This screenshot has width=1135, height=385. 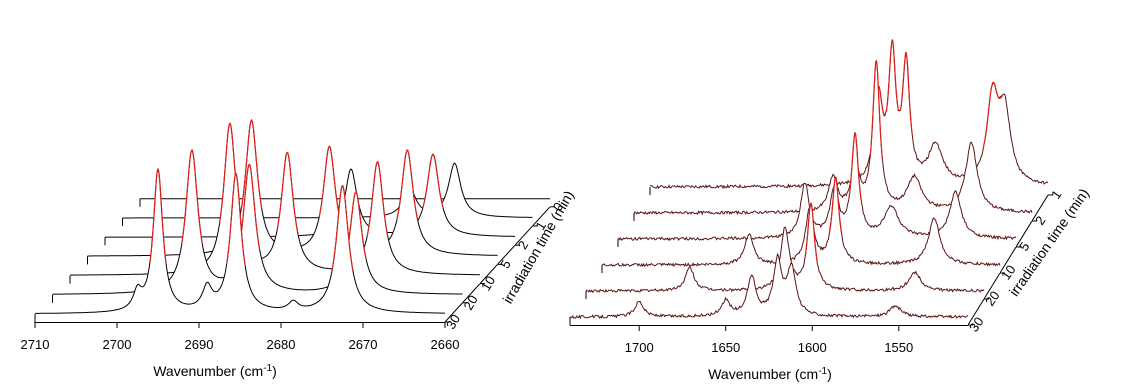 What do you see at coordinates (117, 344) in the screenshot?
I see `x-tick-label: 2700` at bounding box center [117, 344].